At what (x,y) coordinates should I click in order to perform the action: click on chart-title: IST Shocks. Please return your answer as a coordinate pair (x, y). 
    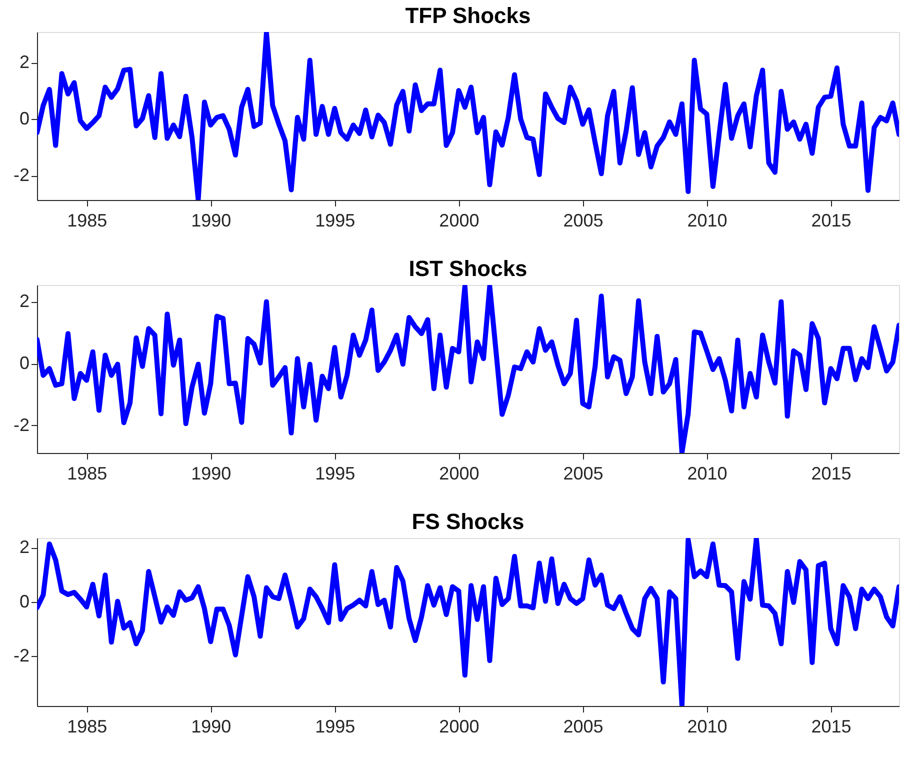
    Looking at the image, I should click on (468, 268).